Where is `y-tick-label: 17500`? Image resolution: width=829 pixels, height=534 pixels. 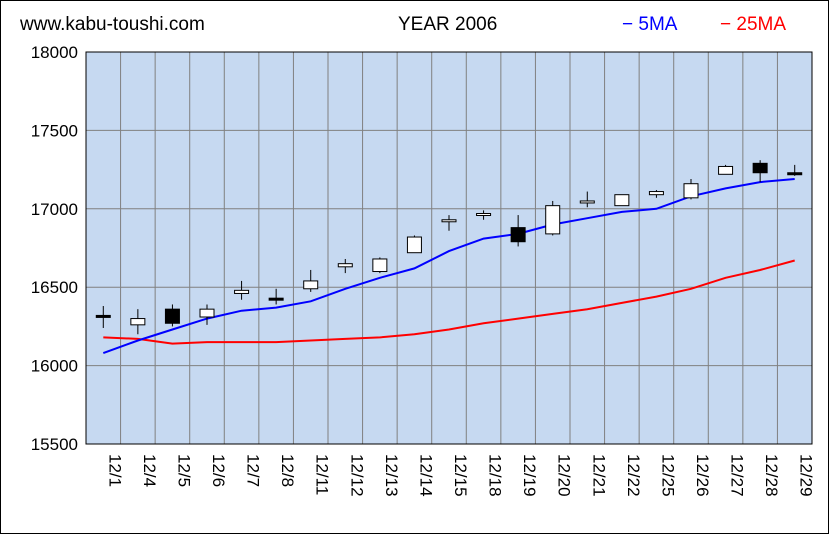 y-tick-label: 17500 is located at coordinates (54, 130).